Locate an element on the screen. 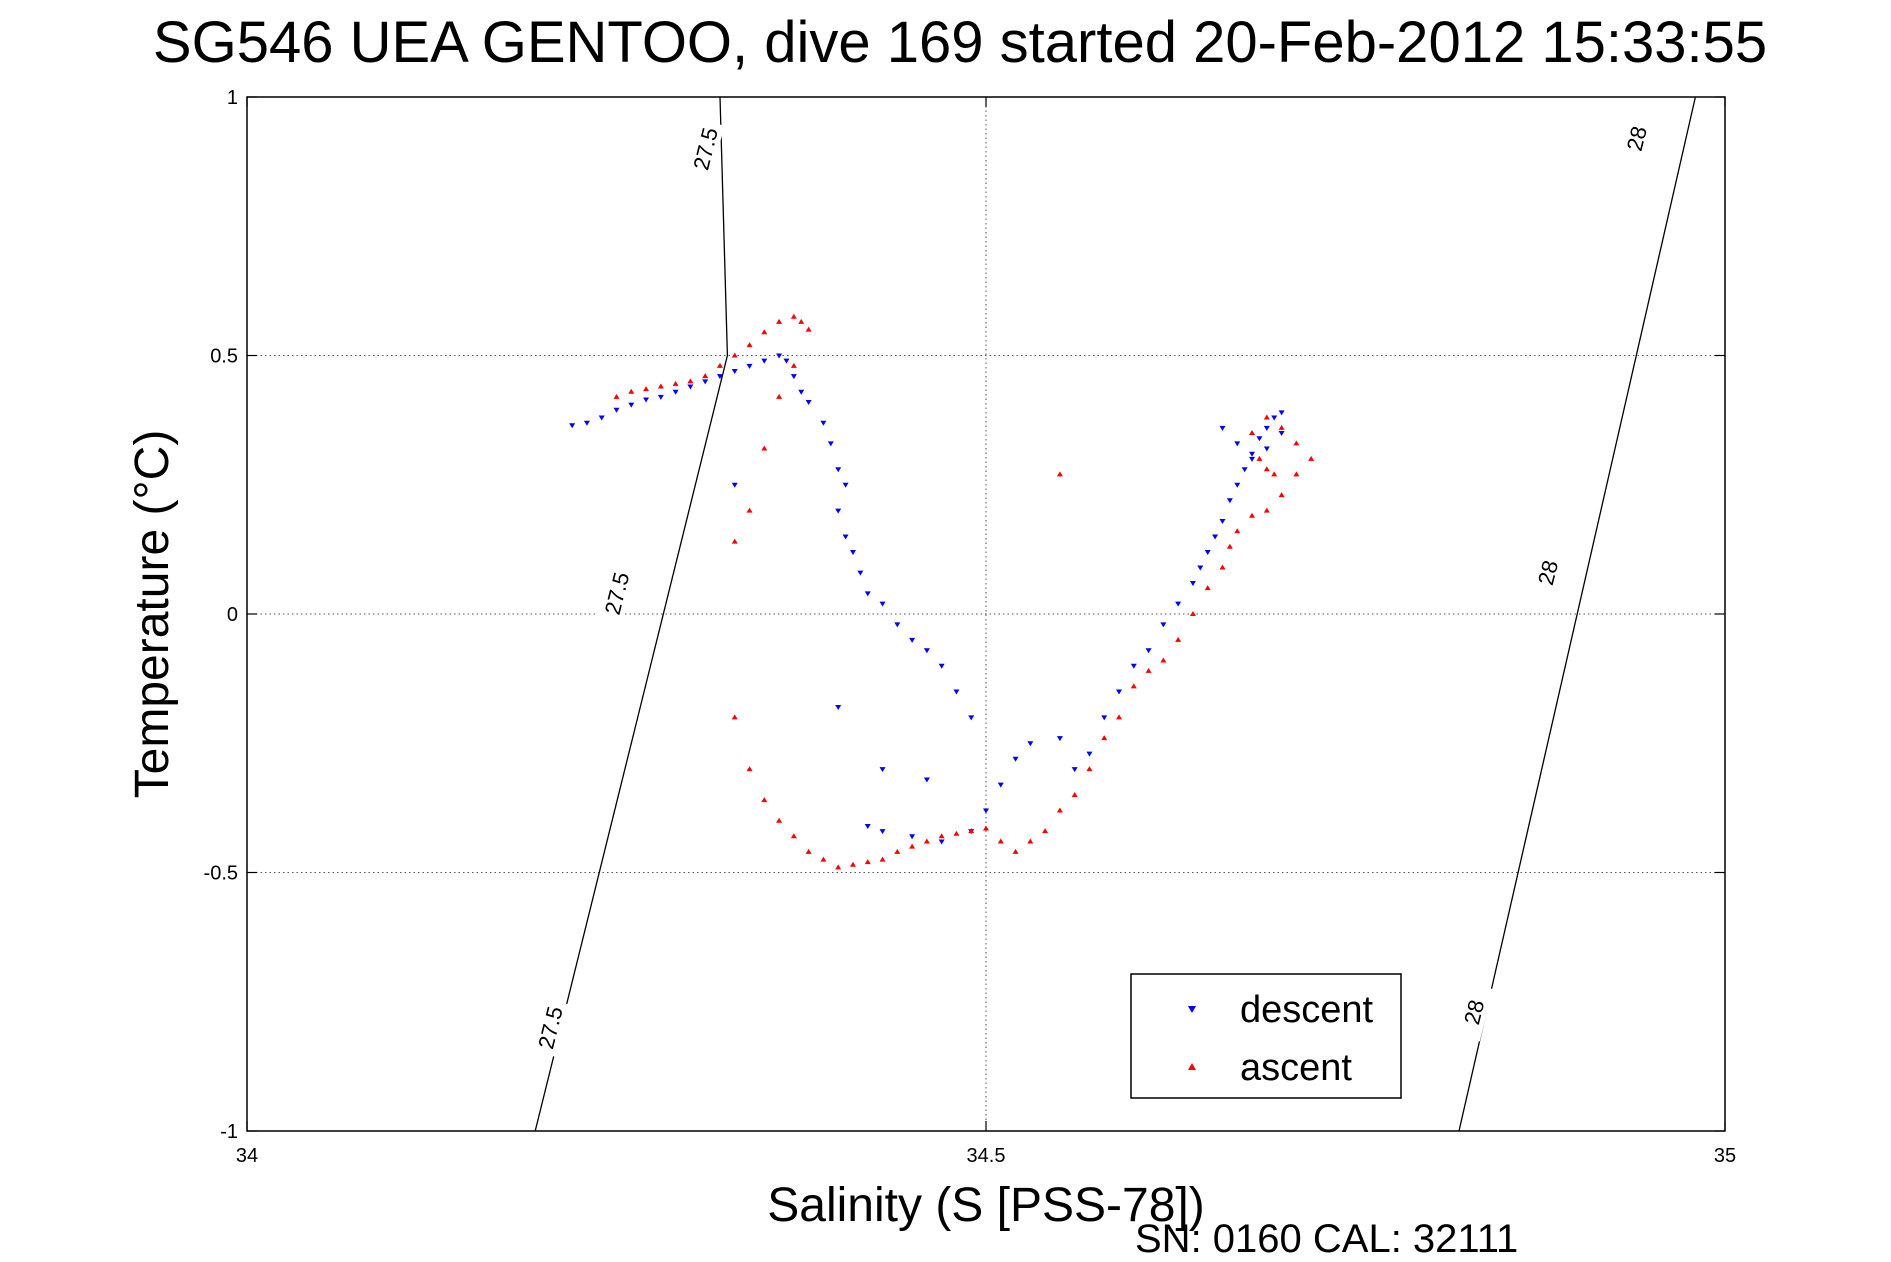 Image resolution: width=1891 pixels, height=1262 pixels. legend-label-descent: descent is located at coordinates (1307, 1010).